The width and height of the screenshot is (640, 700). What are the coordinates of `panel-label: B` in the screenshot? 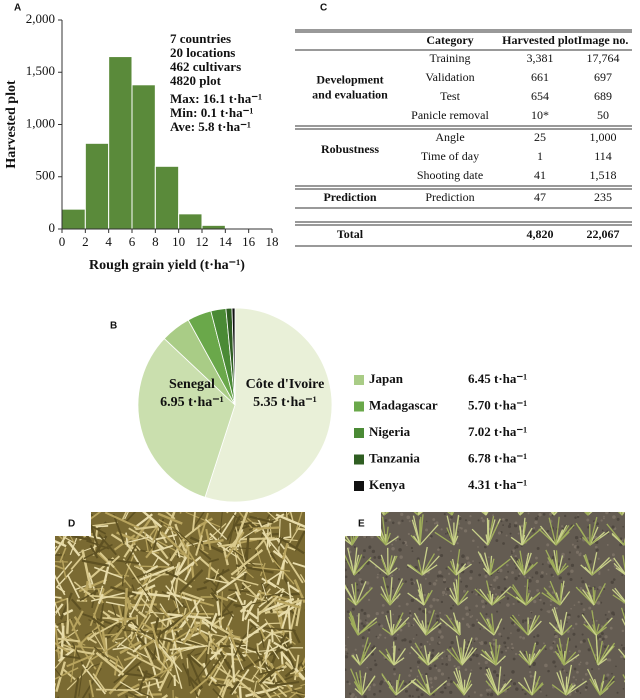 It's located at (113, 326).